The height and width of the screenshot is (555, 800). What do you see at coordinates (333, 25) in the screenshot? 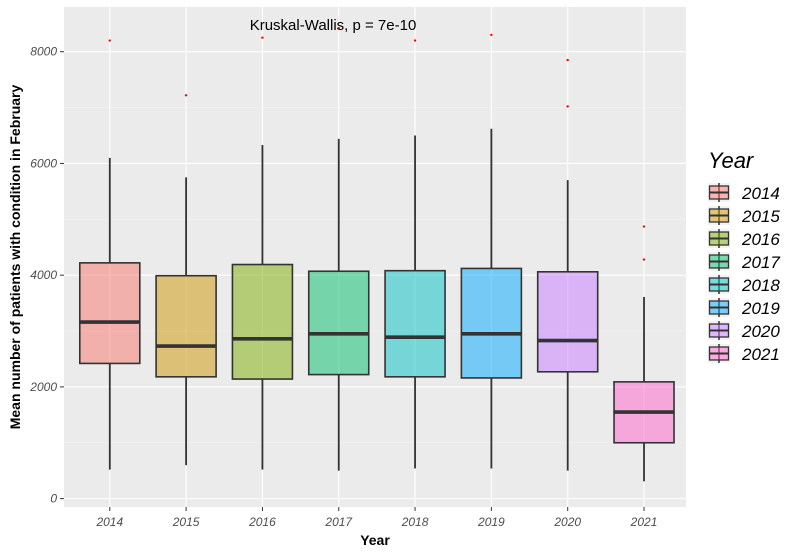
I see `annotation-text: Kruskal-Wallis, p = 7e-10` at bounding box center [333, 25].